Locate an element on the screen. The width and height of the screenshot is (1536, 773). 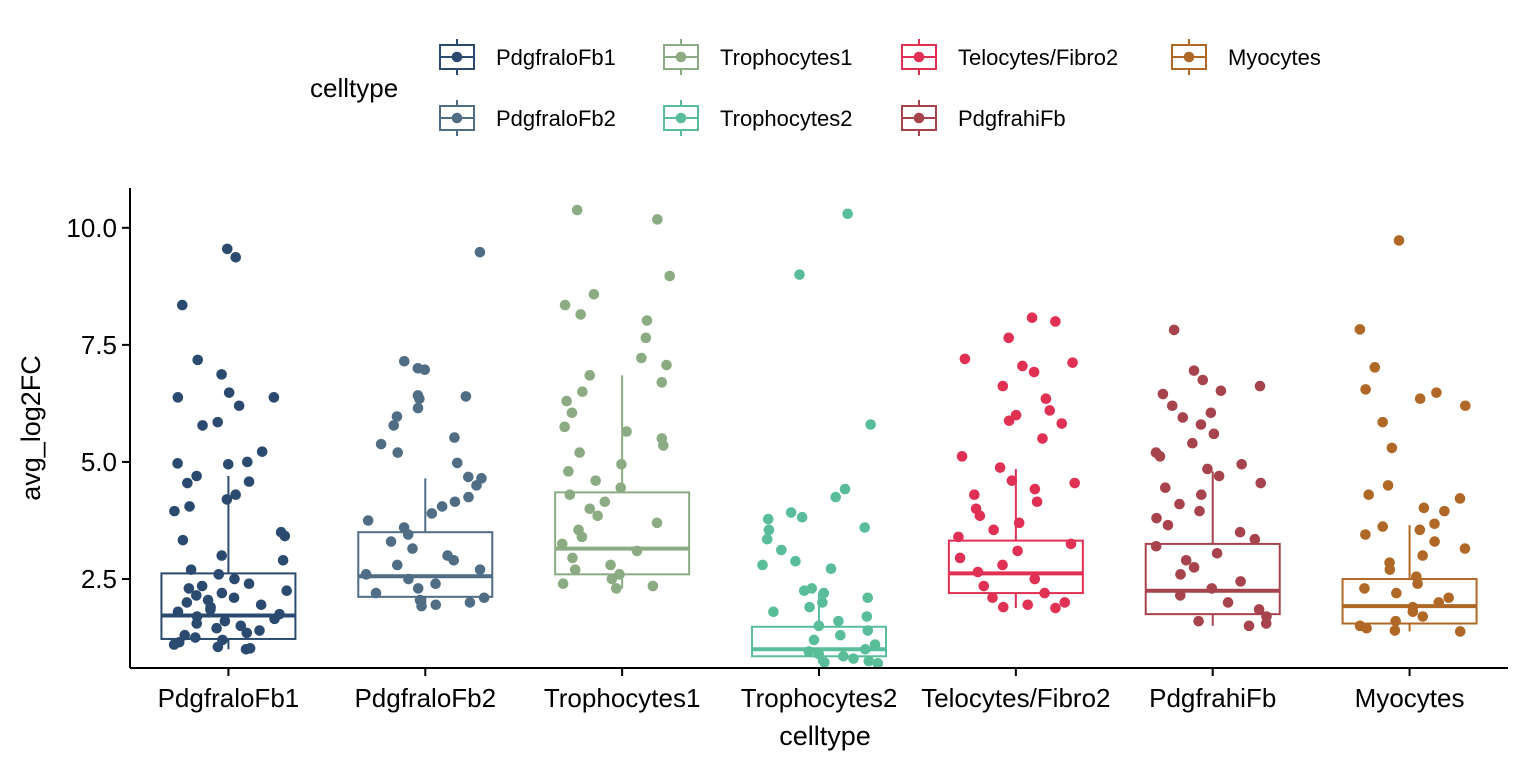
legend-item: PdgfrahiFb is located at coordinates (983, 118).